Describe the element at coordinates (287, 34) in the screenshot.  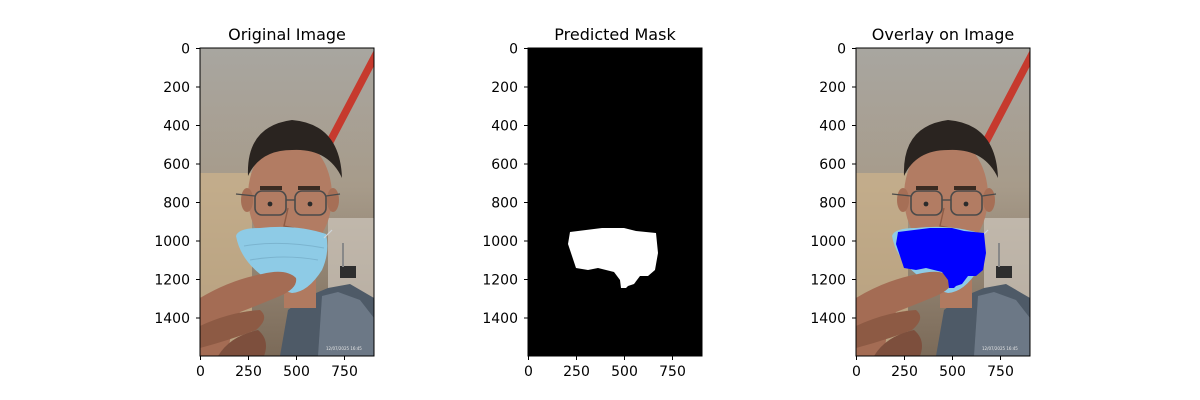
I see `panel-title: Original Image` at that location.